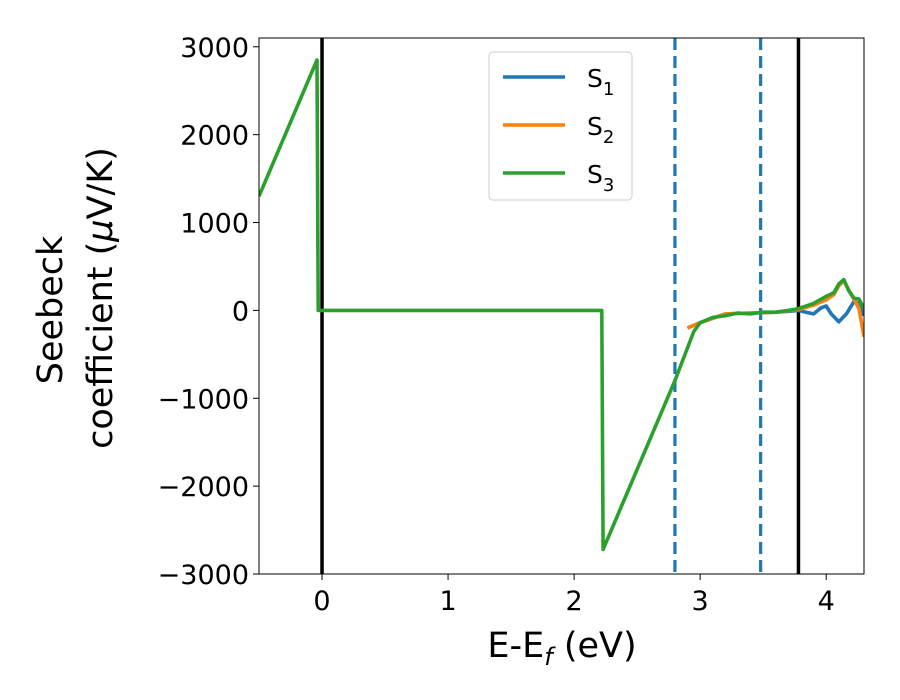 The width and height of the screenshot is (900, 700). I want to click on x-tick-label: 4, so click(826, 601).